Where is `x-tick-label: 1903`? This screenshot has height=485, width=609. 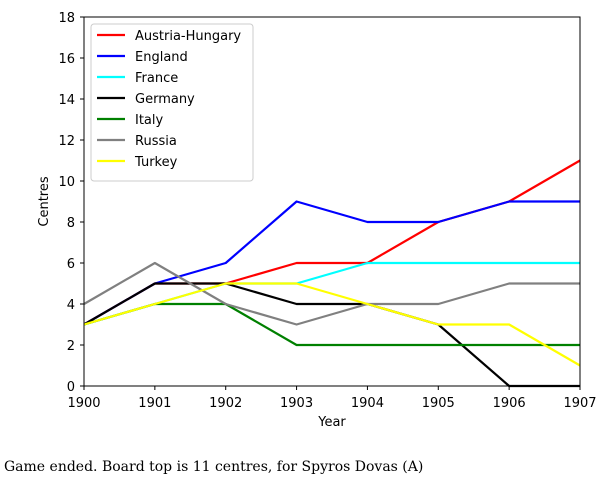
x-tick-label: 1903 is located at coordinates (296, 403).